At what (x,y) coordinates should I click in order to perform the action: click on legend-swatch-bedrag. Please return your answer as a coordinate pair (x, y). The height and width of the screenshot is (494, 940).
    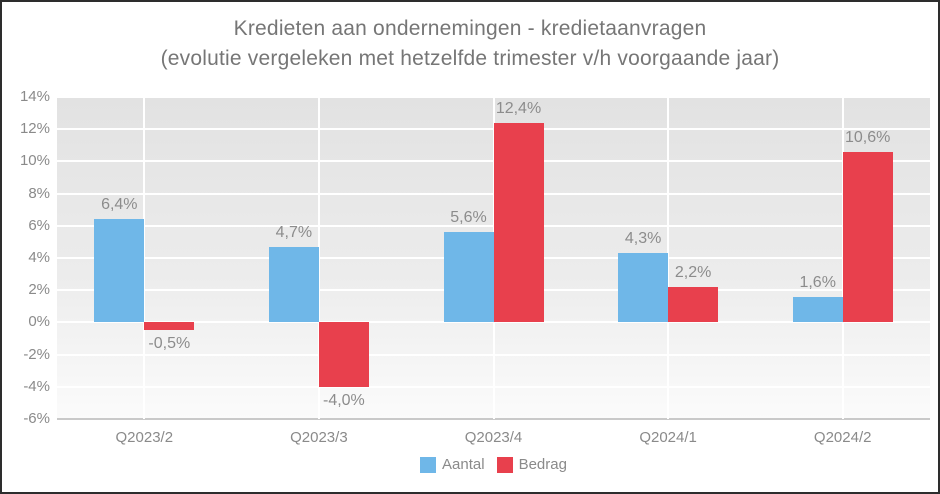
    Looking at the image, I should click on (504, 464).